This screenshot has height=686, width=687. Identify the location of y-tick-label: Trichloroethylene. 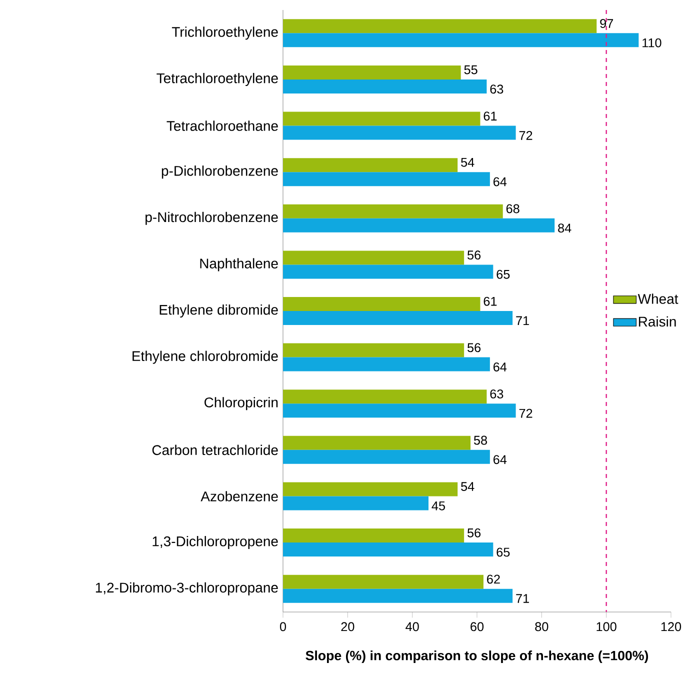
(225, 33).